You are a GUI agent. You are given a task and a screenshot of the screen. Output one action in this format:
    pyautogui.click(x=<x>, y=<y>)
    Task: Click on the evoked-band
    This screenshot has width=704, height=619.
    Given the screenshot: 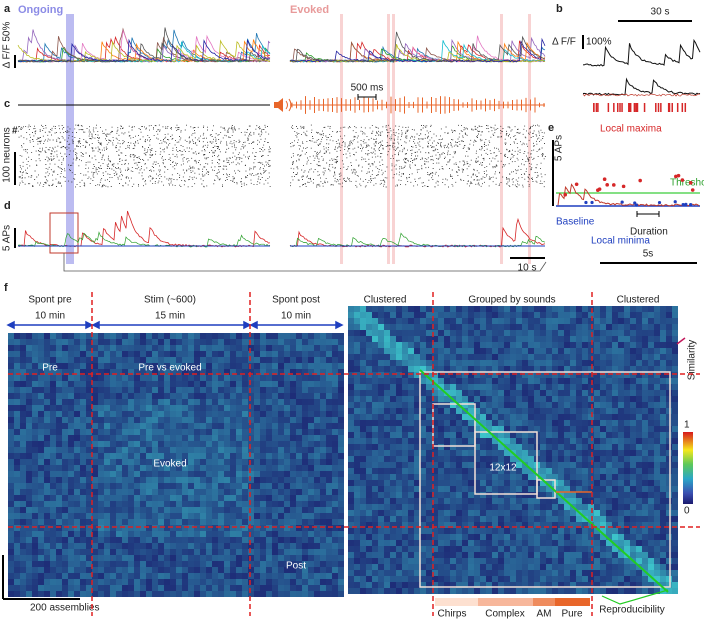 What is the action you would take?
    pyautogui.click(x=388, y=139)
    